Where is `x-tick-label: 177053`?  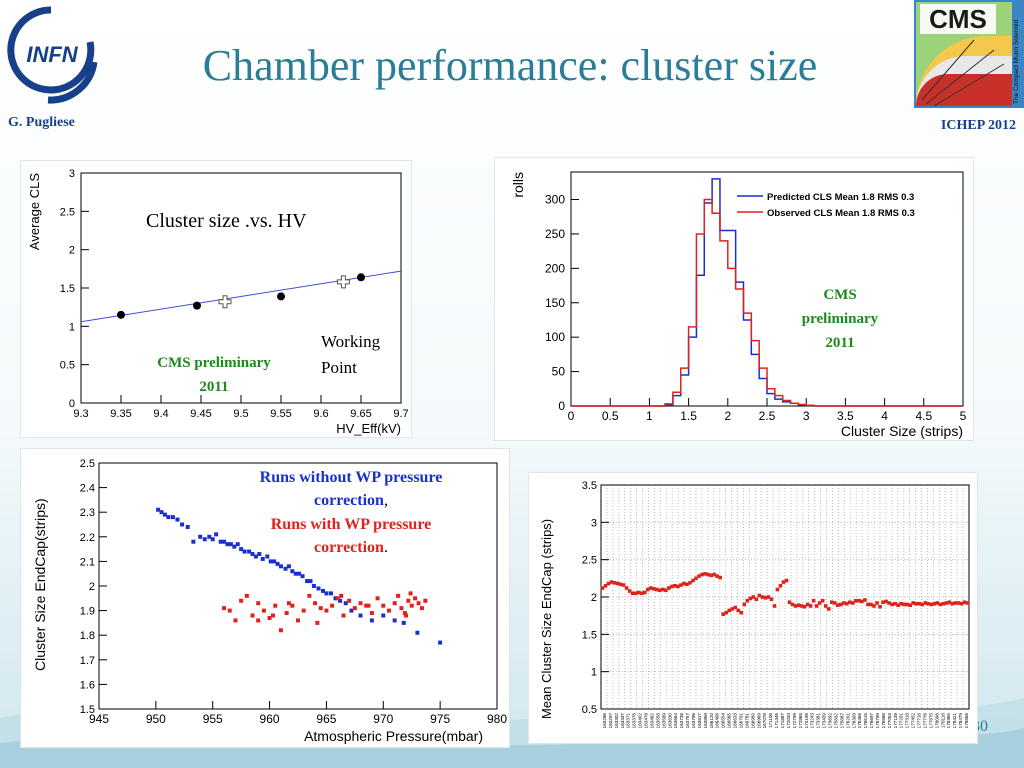
x-tick-label: 177053 is located at coordinates (889, 721).